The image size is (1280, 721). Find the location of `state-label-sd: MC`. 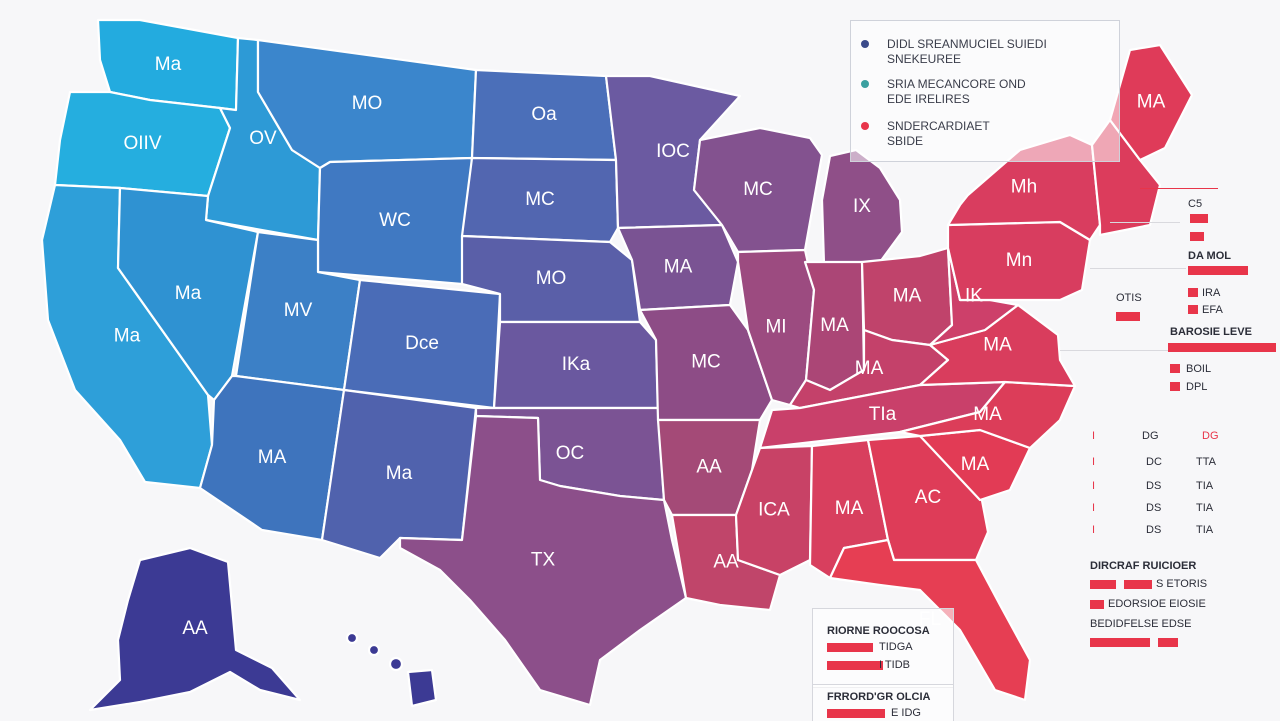

state-label-sd: MC is located at coordinates (540, 199).